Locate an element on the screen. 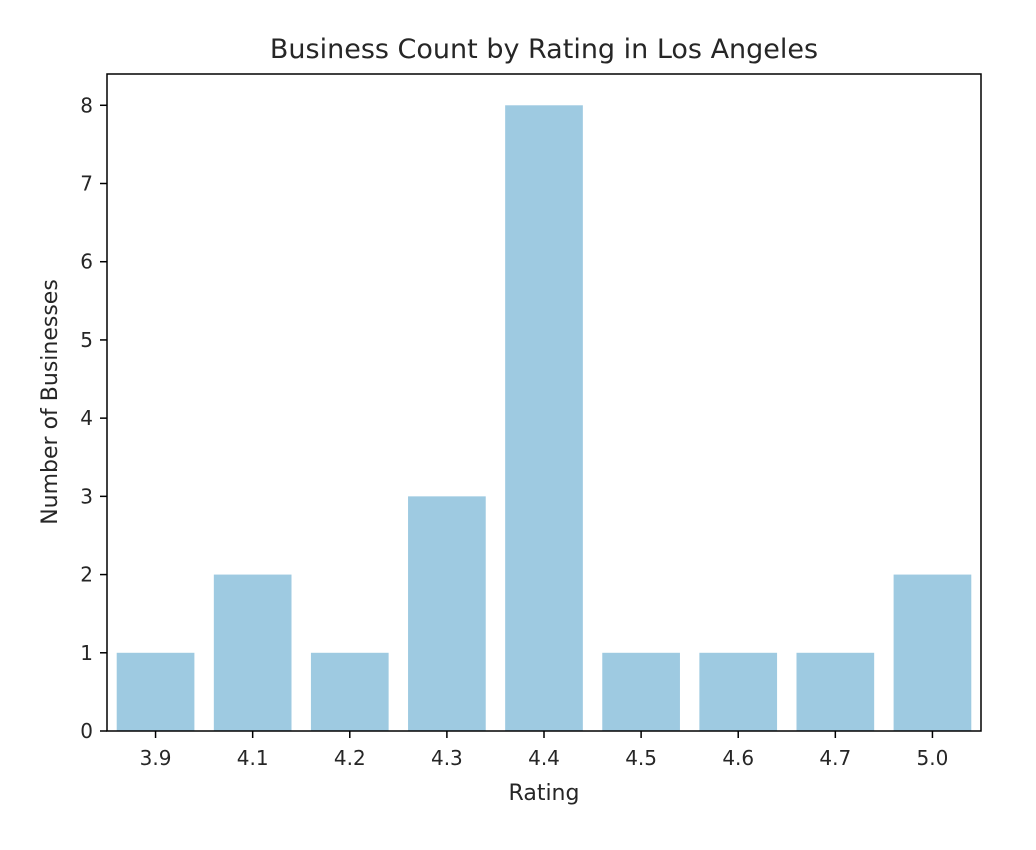  x-tick-label: 4.5 is located at coordinates (641, 758).